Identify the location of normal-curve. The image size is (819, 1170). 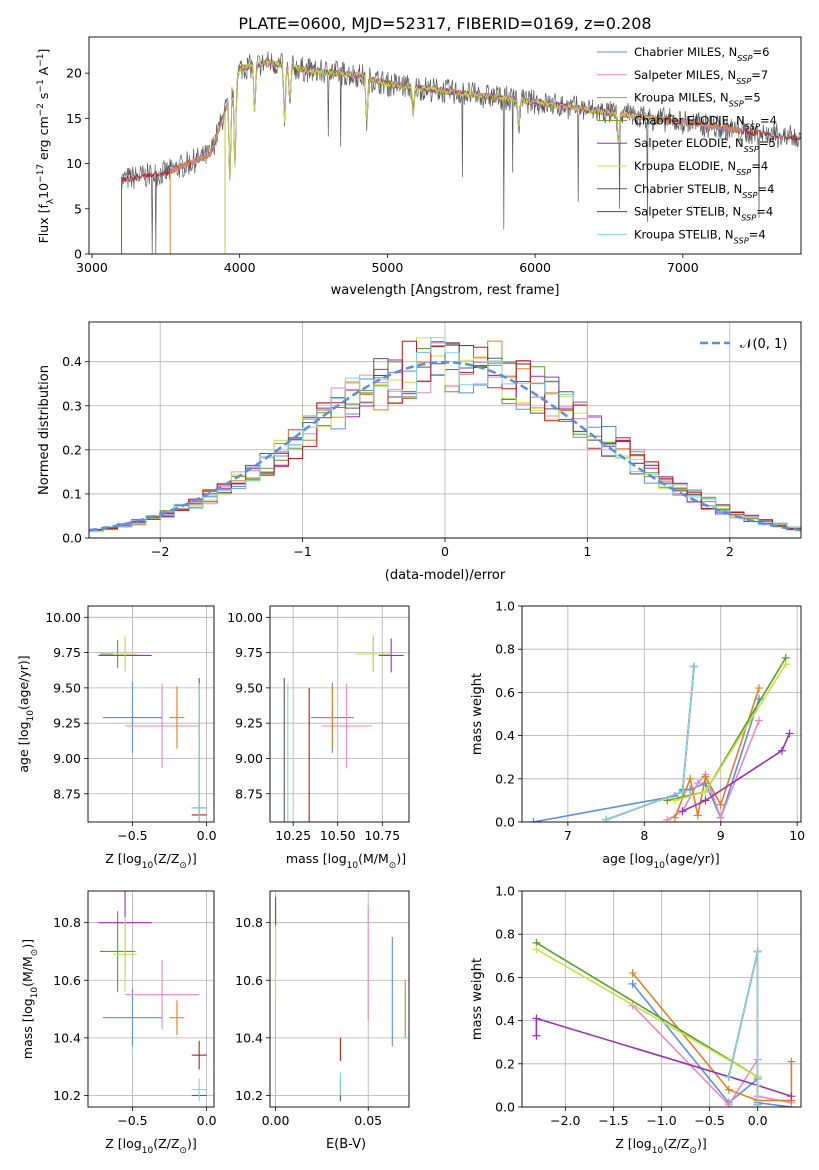
(445, 446).